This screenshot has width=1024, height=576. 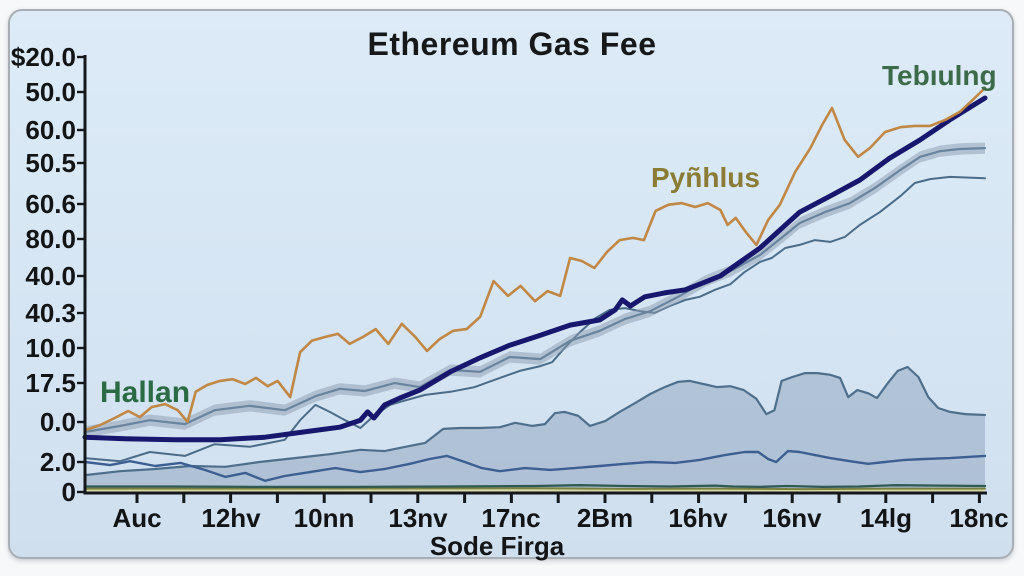 What do you see at coordinates (605, 518) in the screenshot?
I see `x-tick-label: 2Bm` at bounding box center [605, 518].